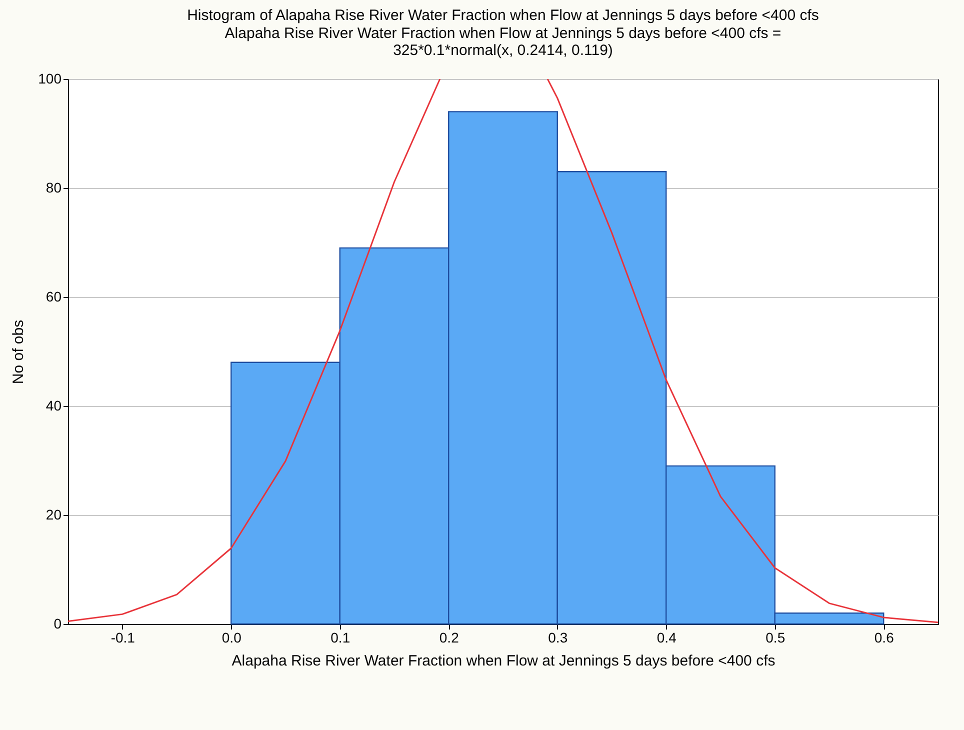  Describe the element at coordinates (54, 188) in the screenshot. I see `y-tick-label: 80` at that location.